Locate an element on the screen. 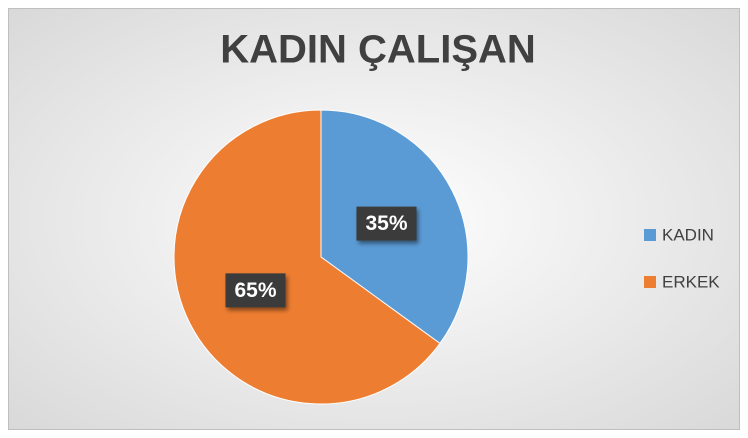 The width and height of the screenshot is (748, 438). legend-label: KADIN is located at coordinates (688, 234).